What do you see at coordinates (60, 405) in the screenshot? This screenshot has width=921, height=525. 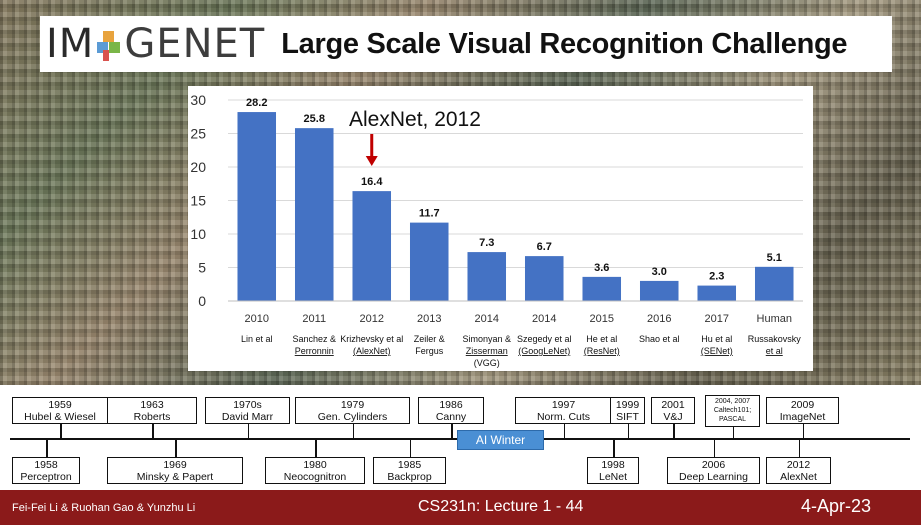 I see `timeline-event-year: 1959` at bounding box center [60, 405].